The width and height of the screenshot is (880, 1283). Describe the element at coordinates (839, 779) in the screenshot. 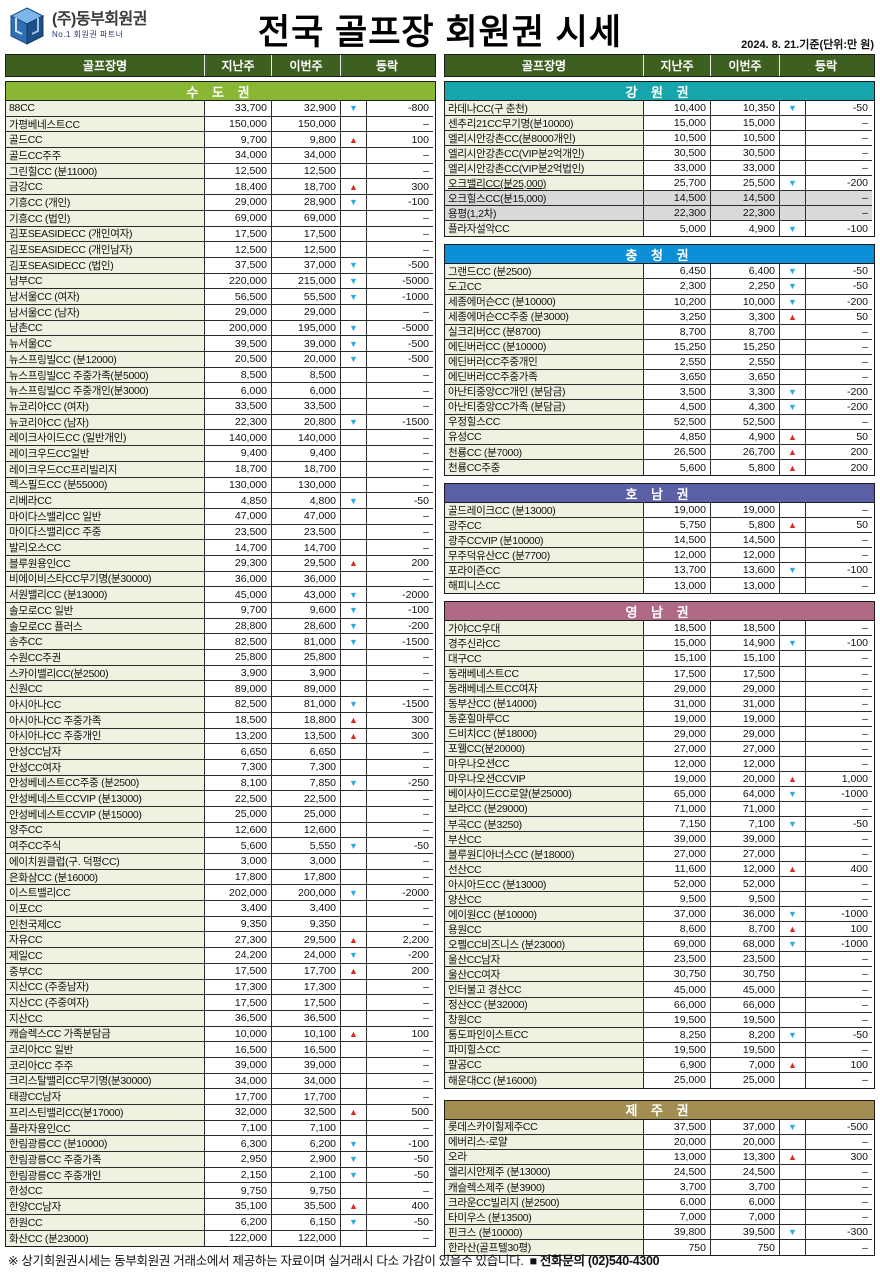

I see `change-value-cell: 1,000` at that location.